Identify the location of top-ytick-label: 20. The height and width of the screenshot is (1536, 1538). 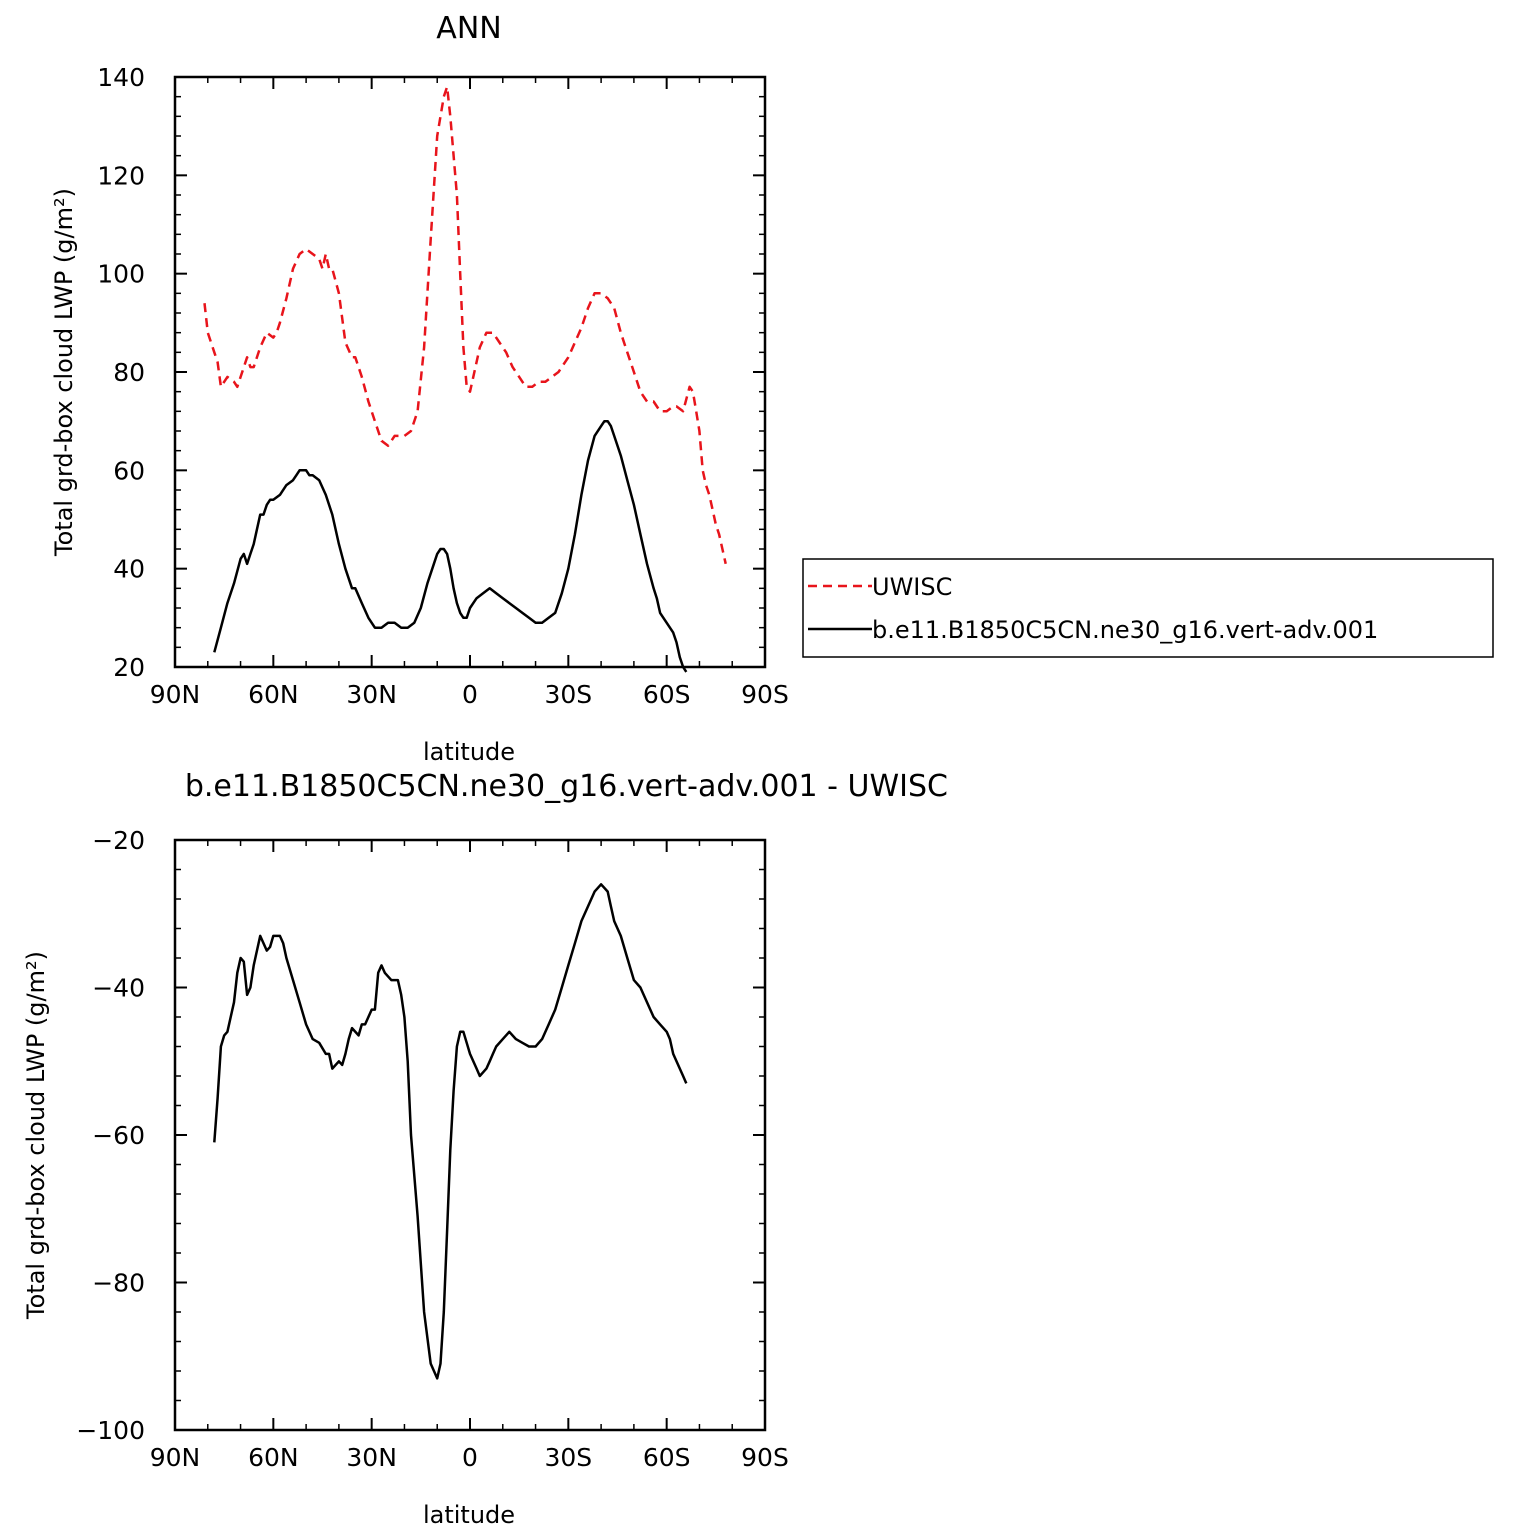
(129, 667).